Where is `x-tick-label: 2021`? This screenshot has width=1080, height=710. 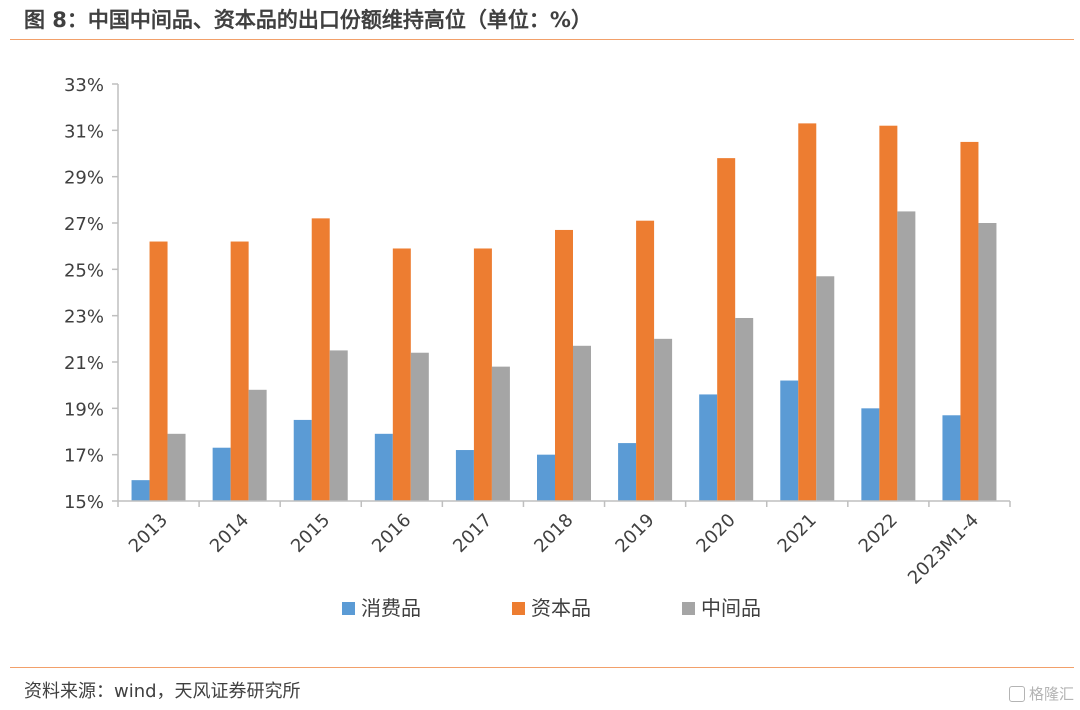 x-tick-label: 2021 is located at coordinates (797, 533).